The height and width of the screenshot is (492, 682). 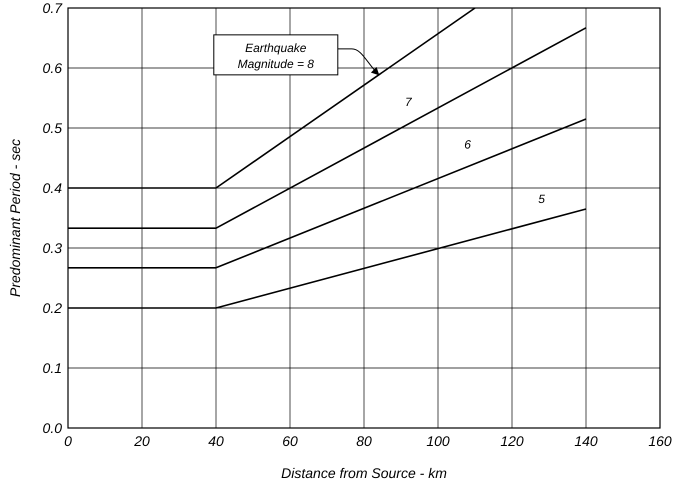 I want to click on x-tick-label: 120, so click(x=512, y=441).